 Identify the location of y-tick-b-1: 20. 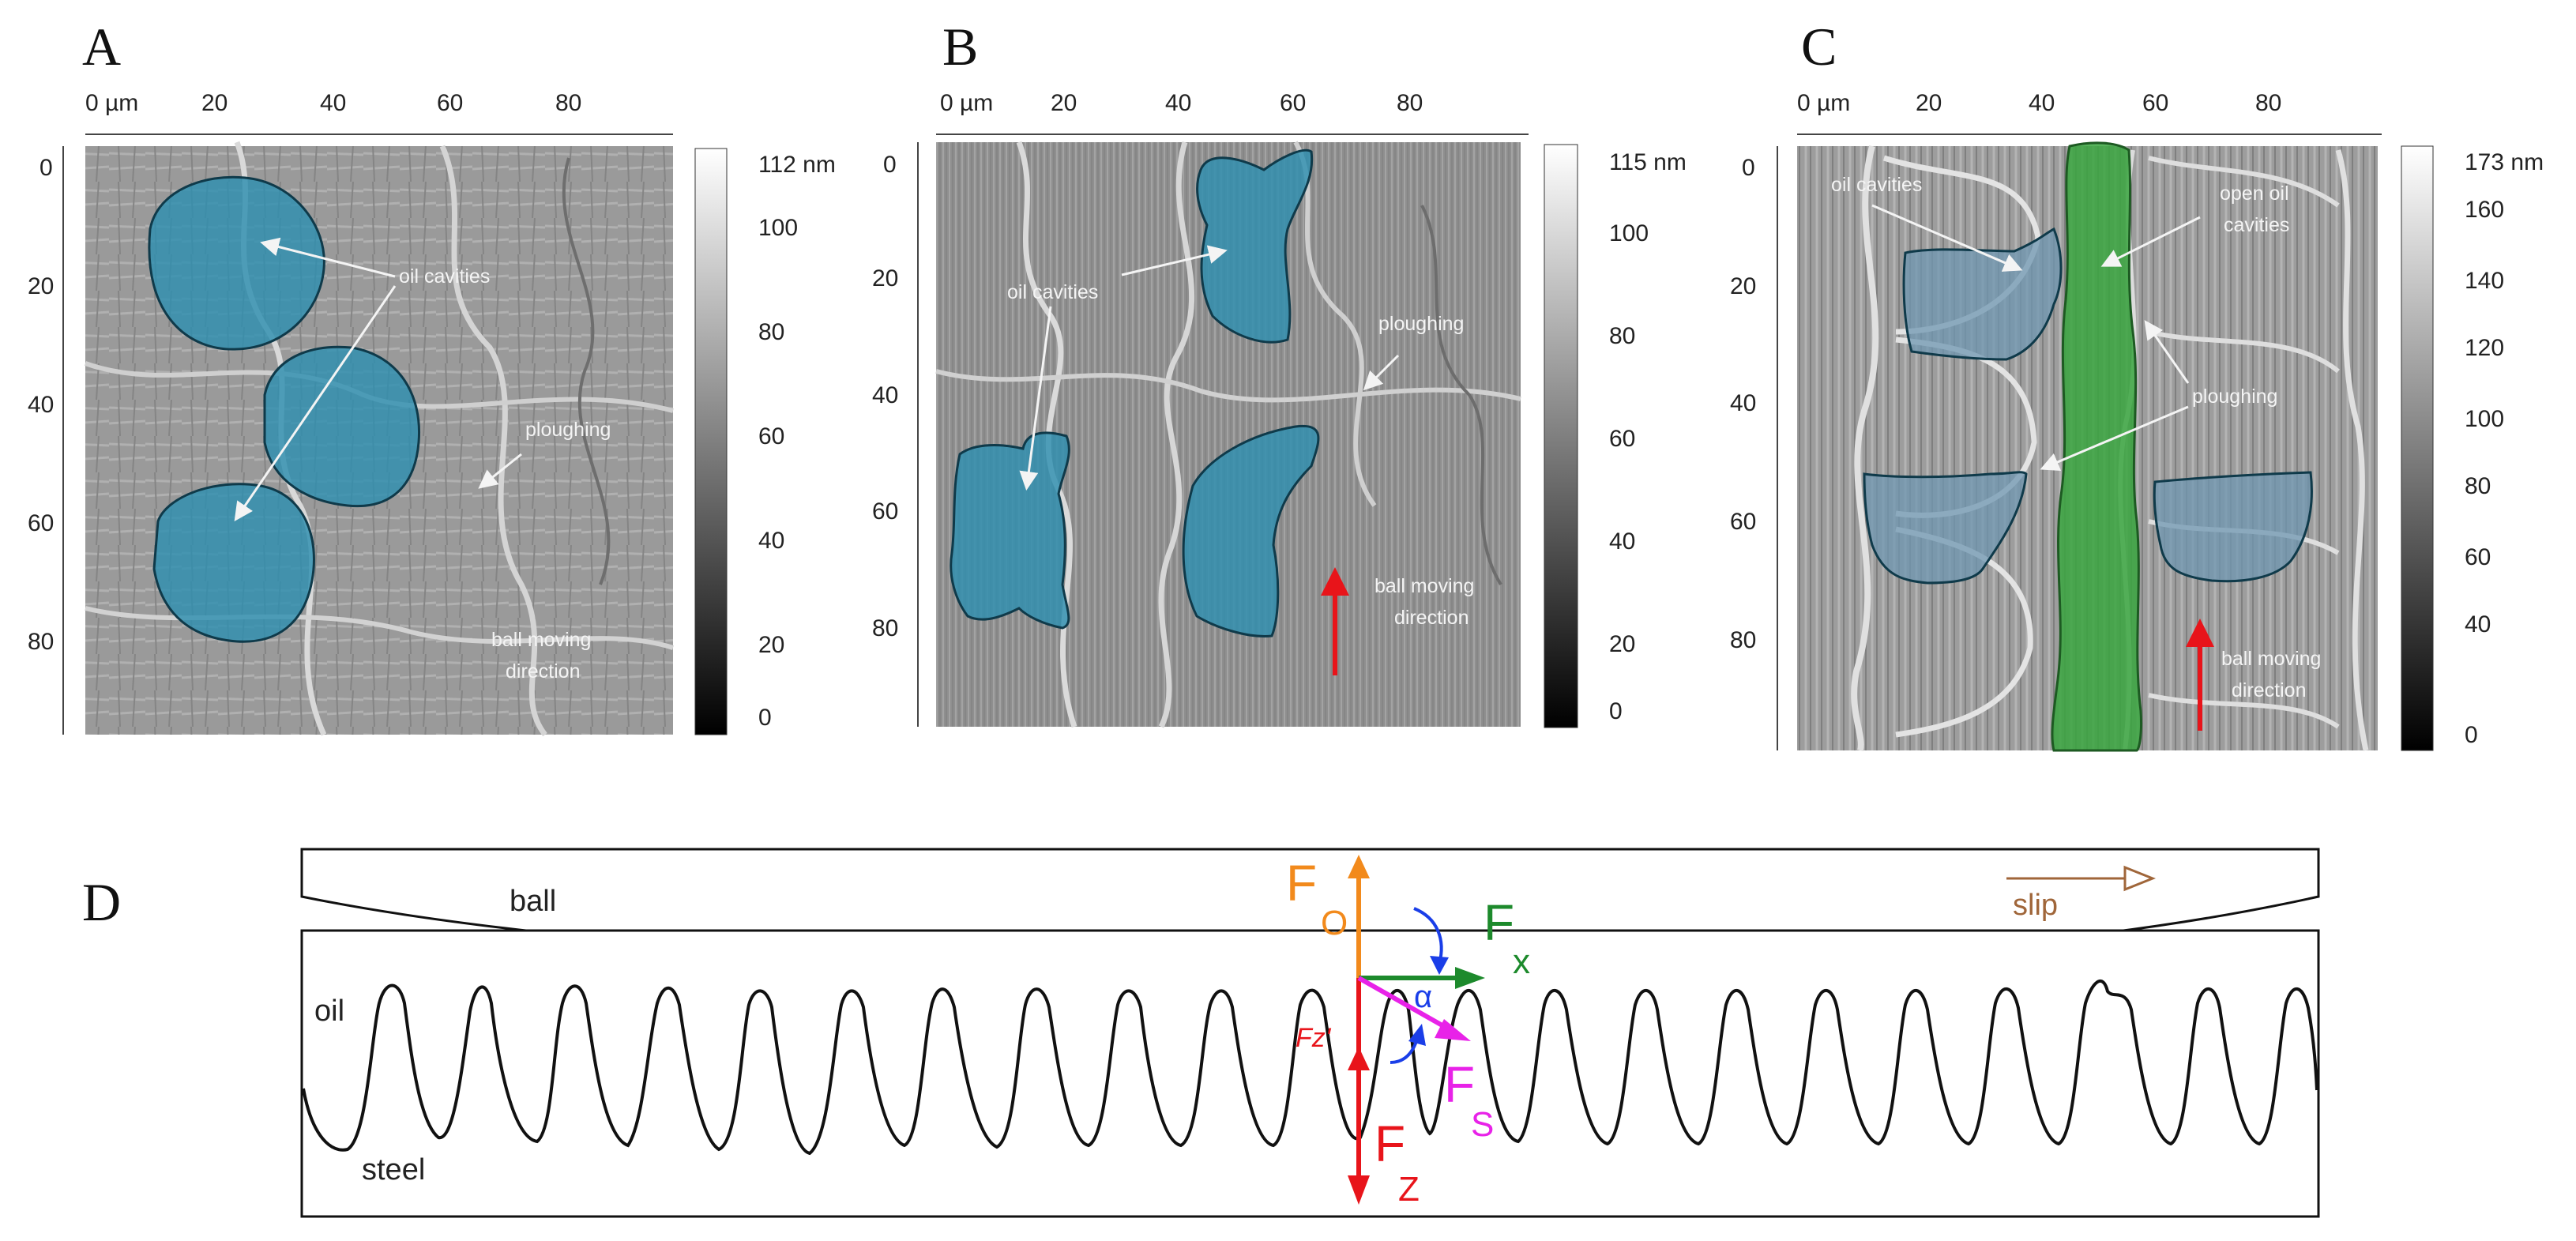
(885, 278).